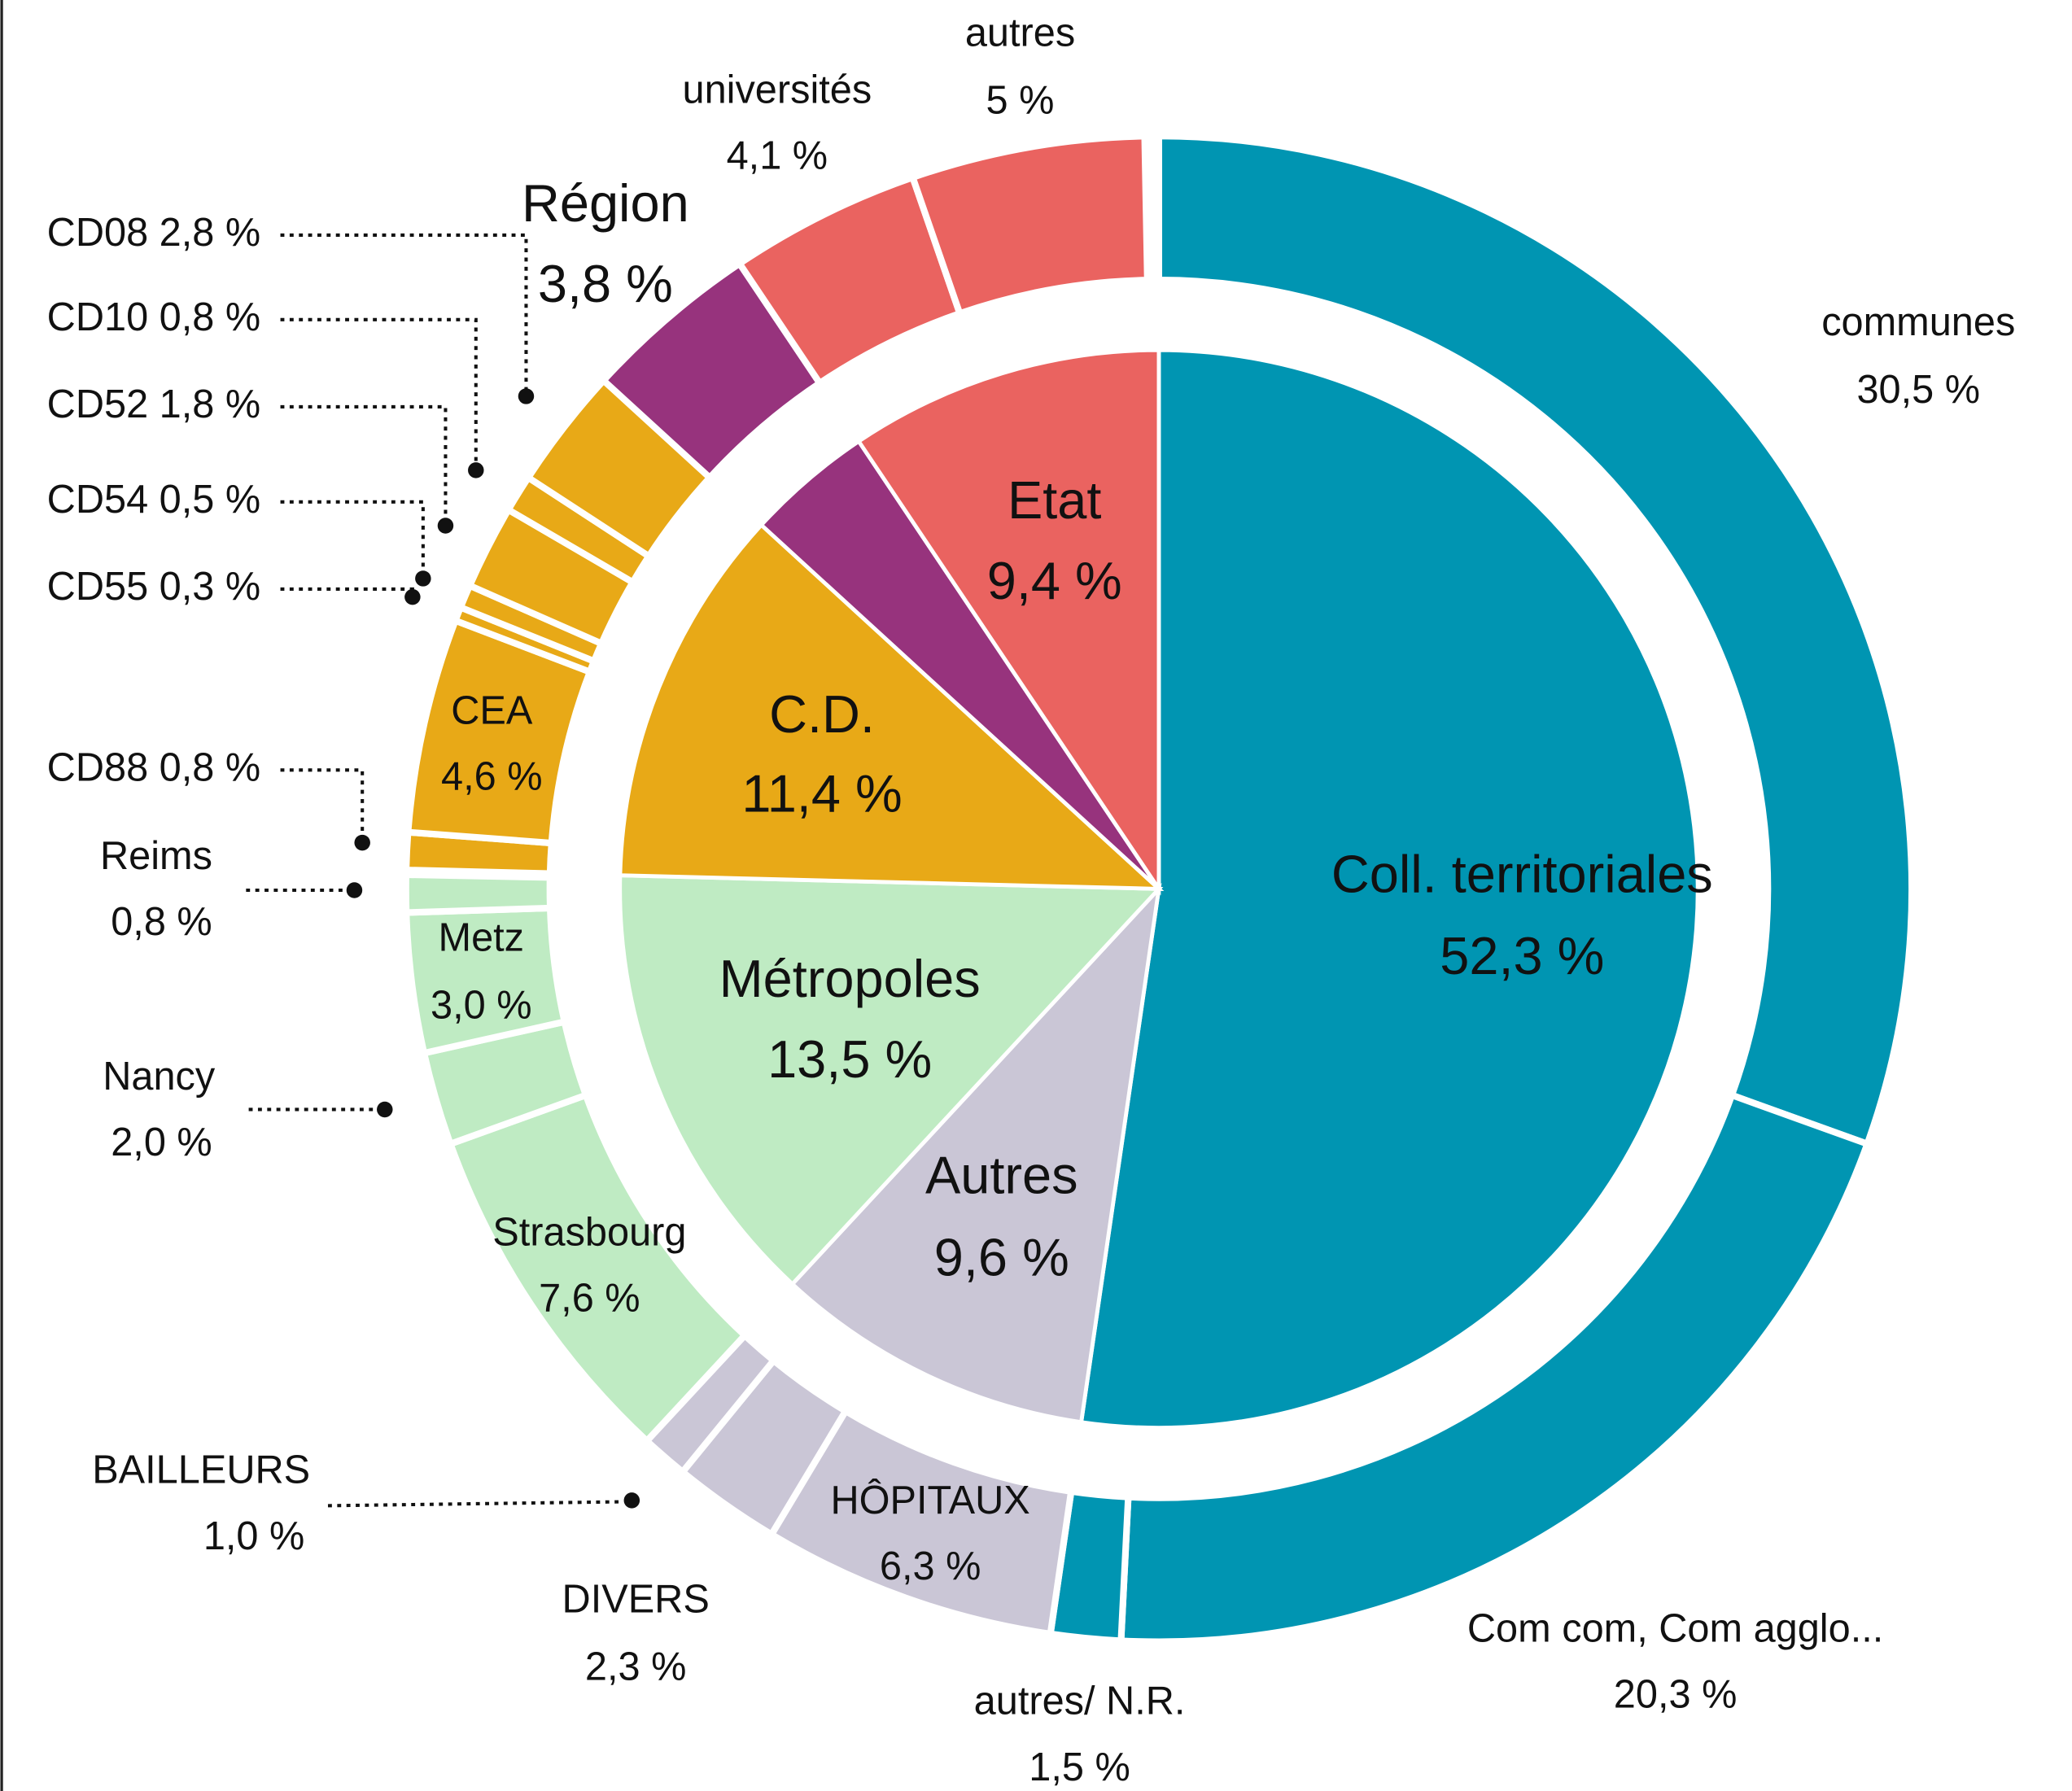 Image resolution: width=2072 pixels, height=1791 pixels. I want to click on label: 5 %, so click(1020, 100).